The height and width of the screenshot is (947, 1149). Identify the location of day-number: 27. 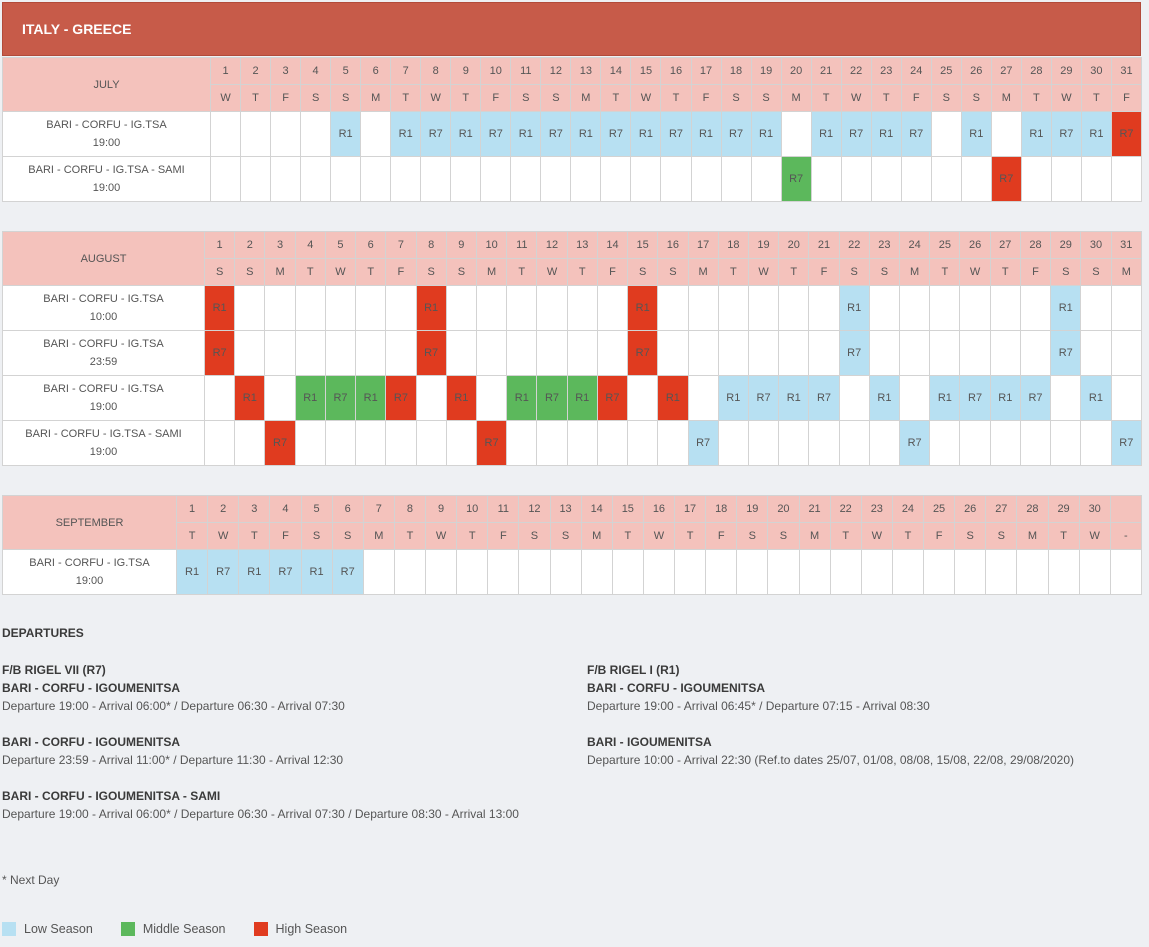
(1001, 509).